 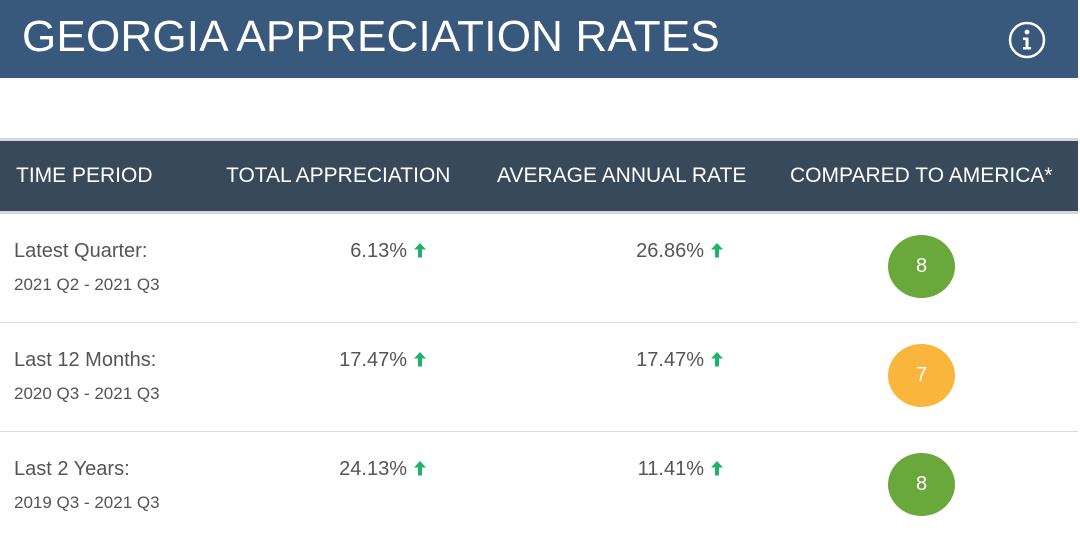 What do you see at coordinates (1027, 40) in the screenshot?
I see `info-circle-icon` at bounding box center [1027, 40].